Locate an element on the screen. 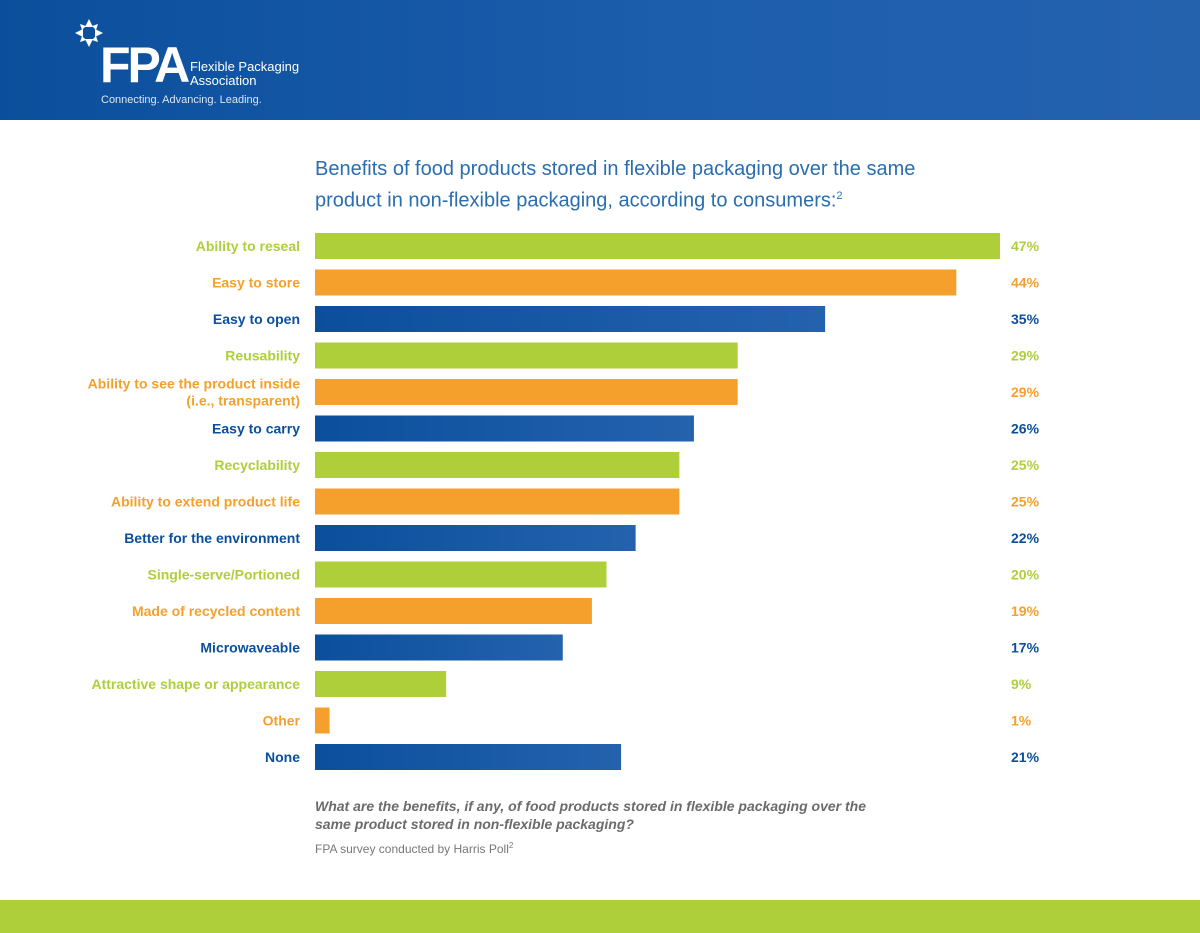 The image size is (1200, 933). survey-source: FPA survey conducted by Harris Poll2 is located at coordinates (414, 848).